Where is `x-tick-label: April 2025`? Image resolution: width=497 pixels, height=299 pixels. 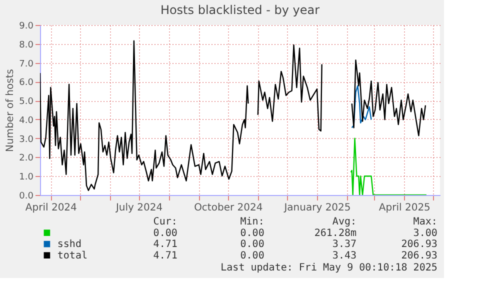
x-tick-label: April 2025 is located at coordinates (404, 208).